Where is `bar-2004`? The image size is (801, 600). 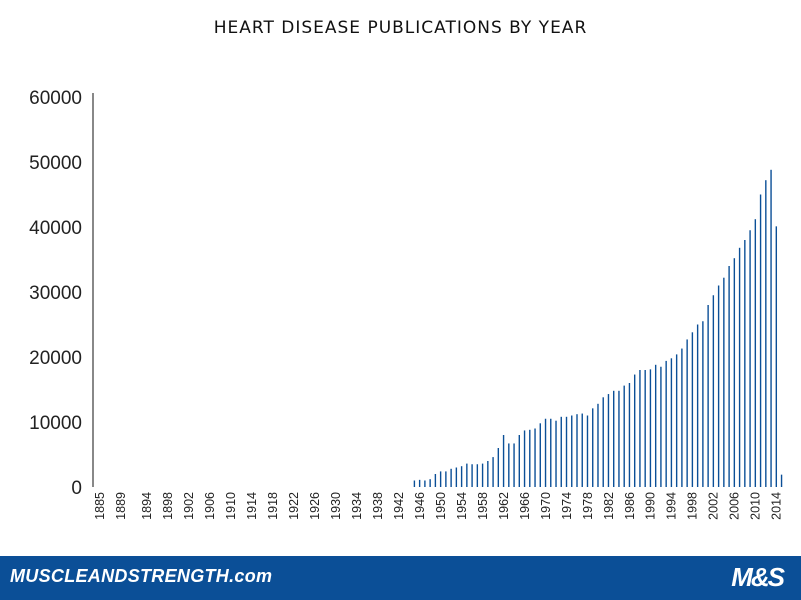 bar-2004 is located at coordinates (724, 382).